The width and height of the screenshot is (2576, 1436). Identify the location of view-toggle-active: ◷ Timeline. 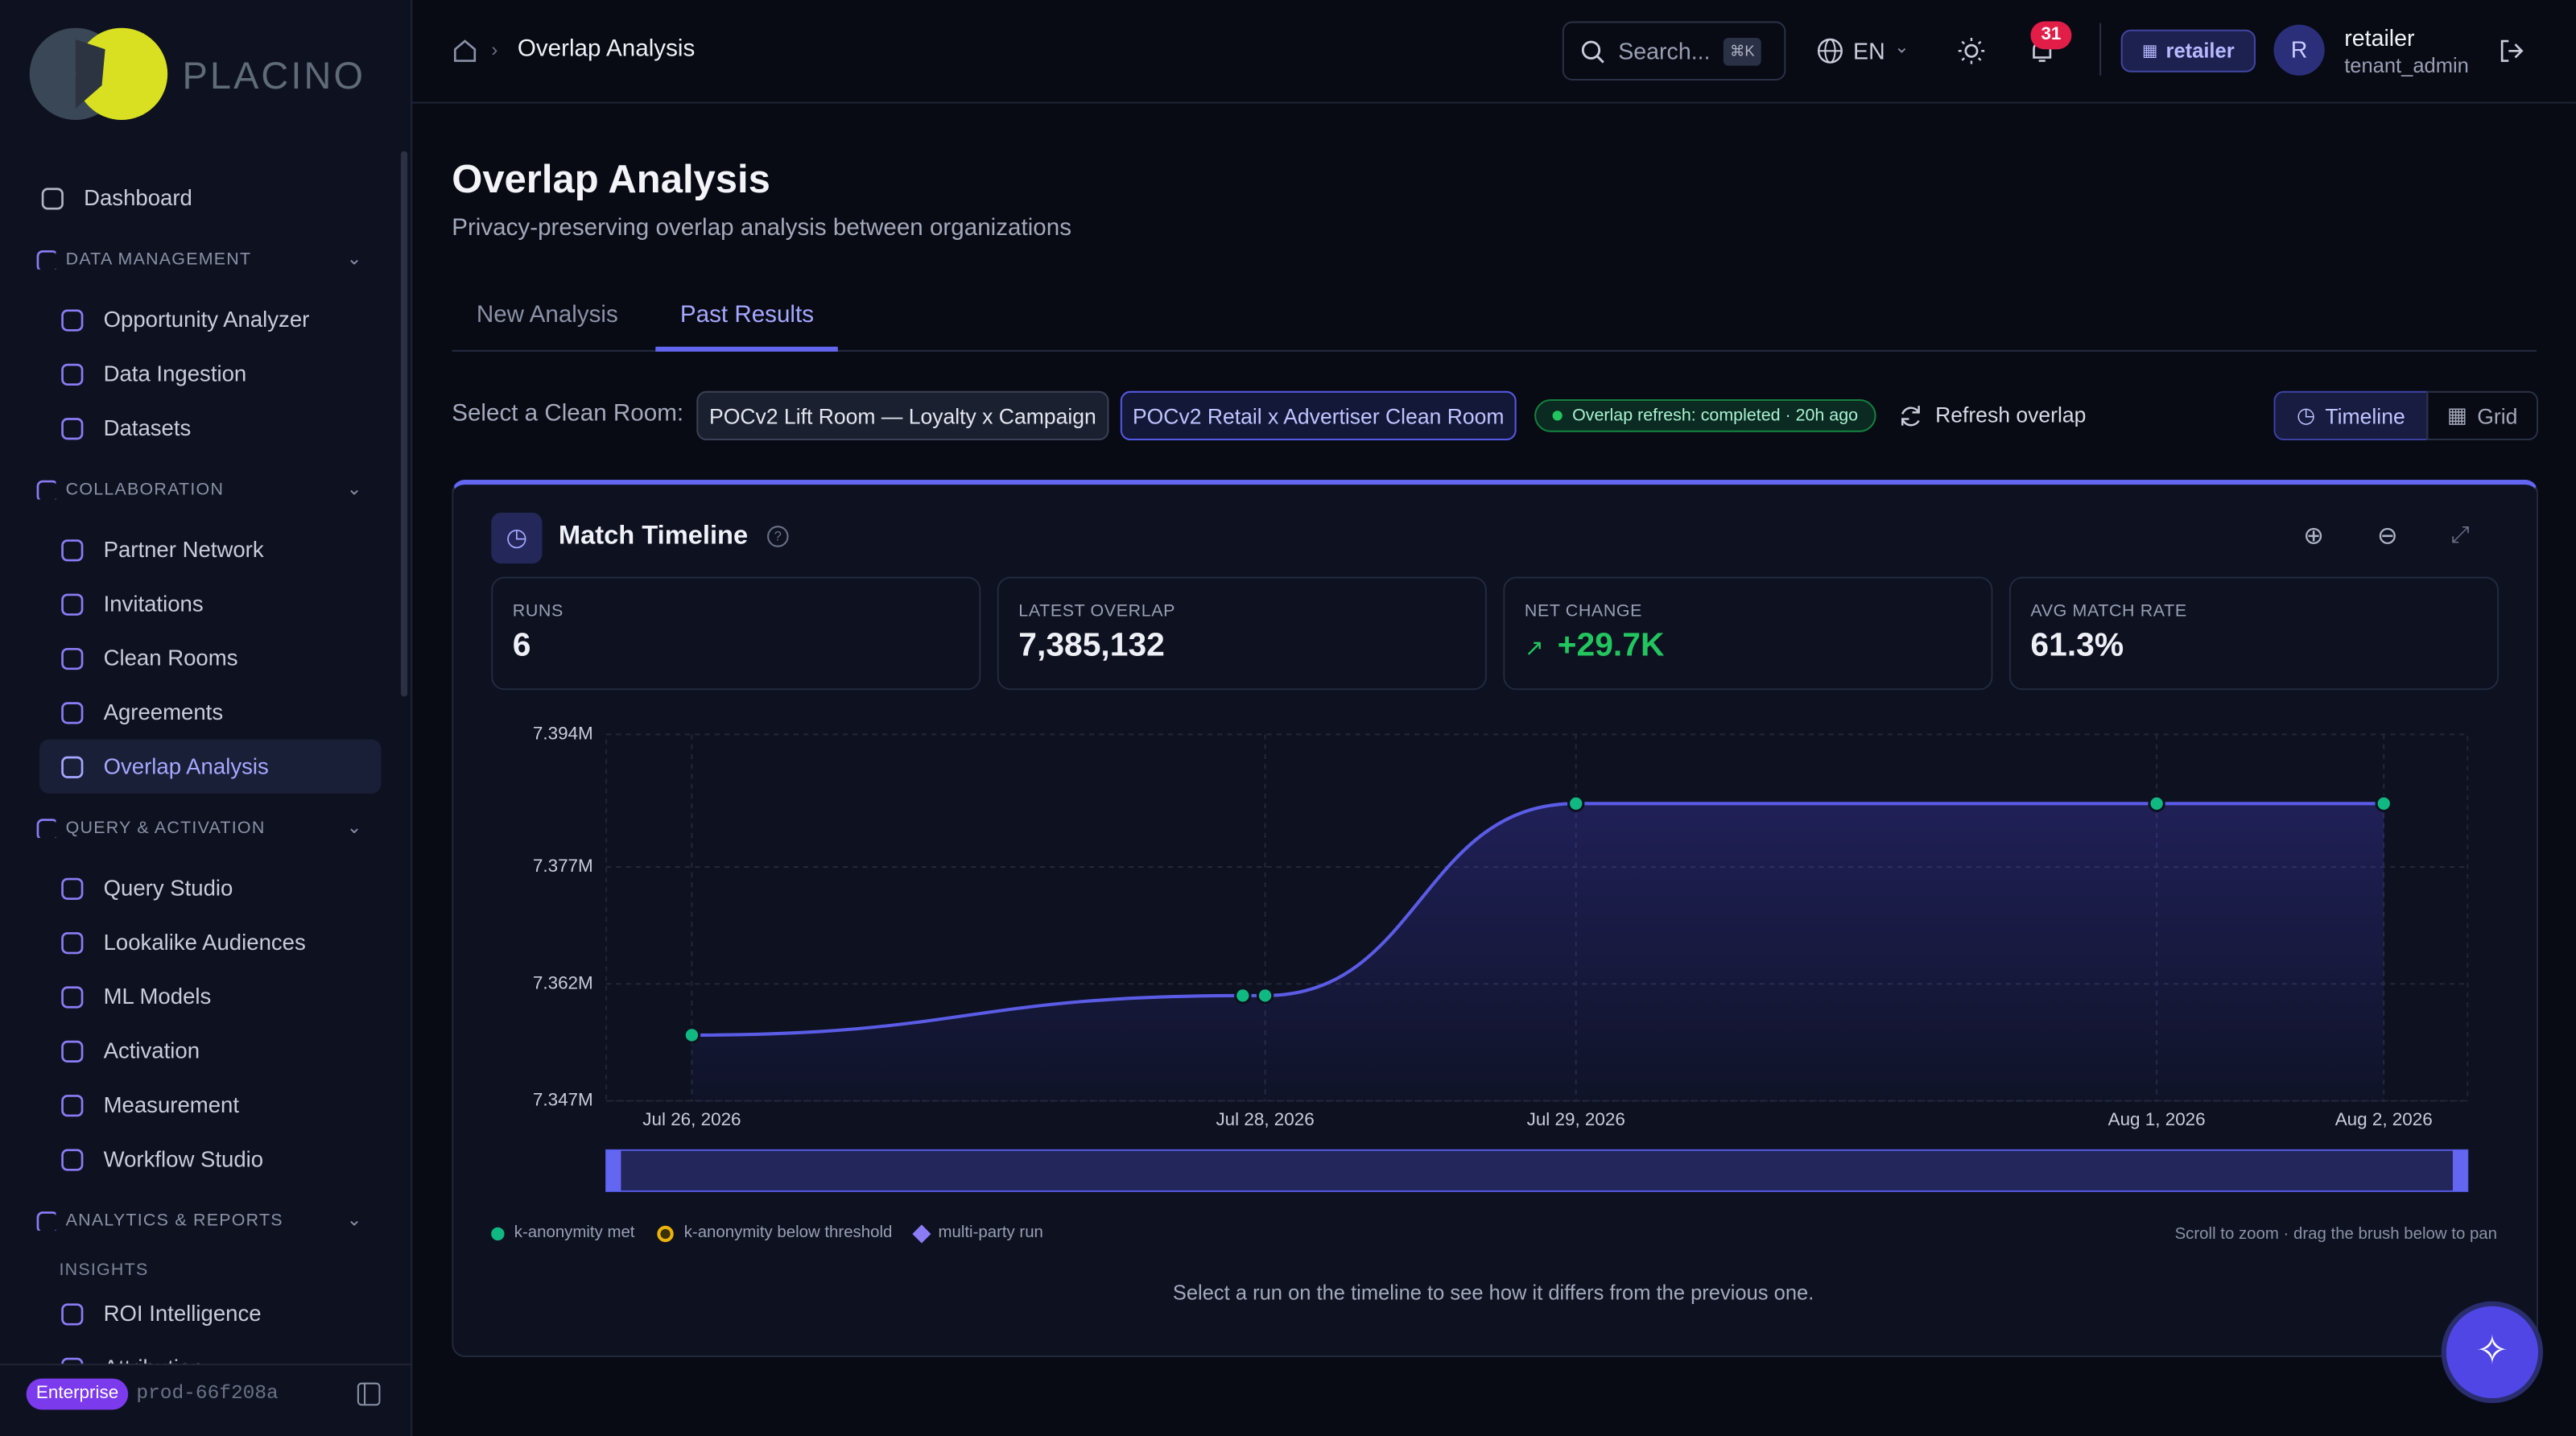
(2351, 415).